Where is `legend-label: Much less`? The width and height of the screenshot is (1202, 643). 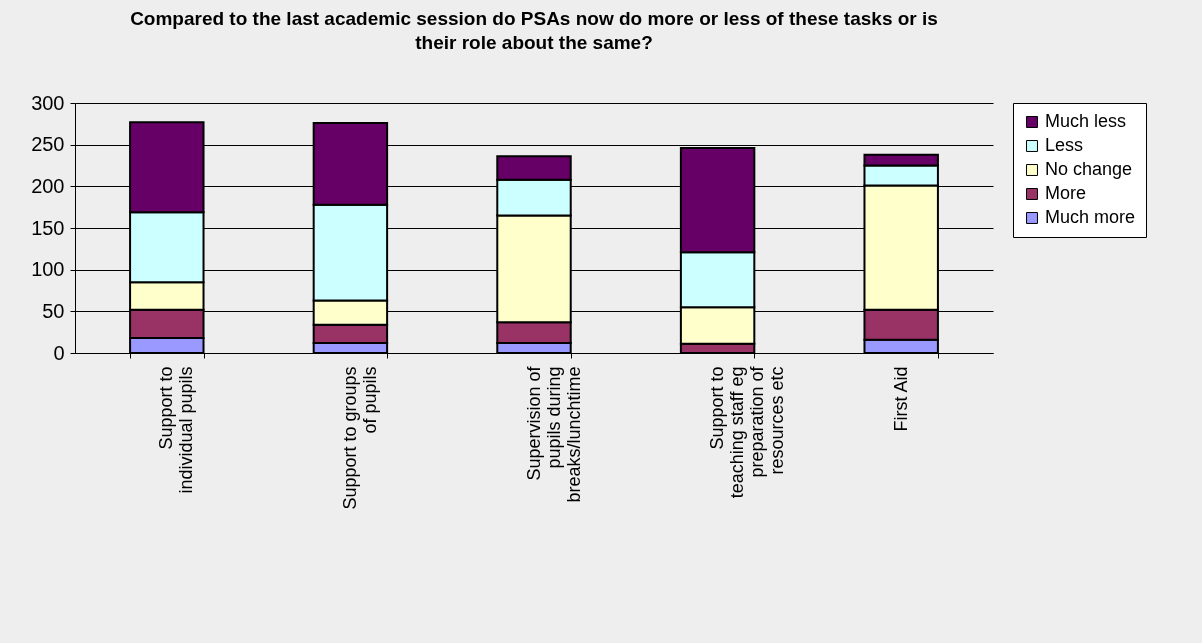
legend-label: Much less is located at coordinates (1086, 121).